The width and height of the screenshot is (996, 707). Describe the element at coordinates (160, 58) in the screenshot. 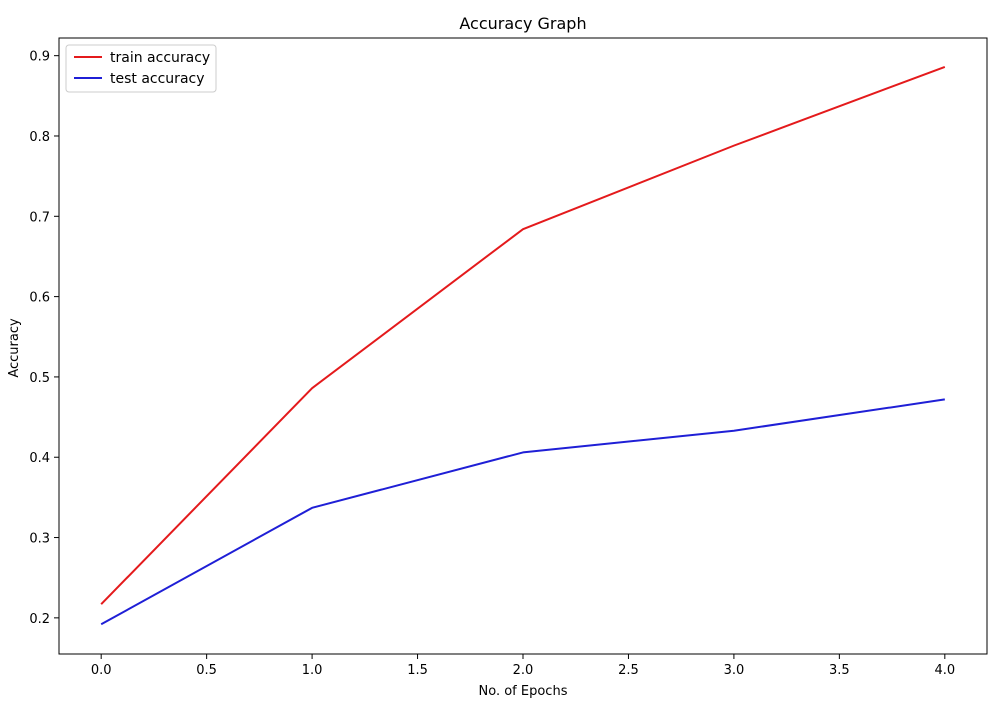

I see `legend-label: train accuracy` at that location.